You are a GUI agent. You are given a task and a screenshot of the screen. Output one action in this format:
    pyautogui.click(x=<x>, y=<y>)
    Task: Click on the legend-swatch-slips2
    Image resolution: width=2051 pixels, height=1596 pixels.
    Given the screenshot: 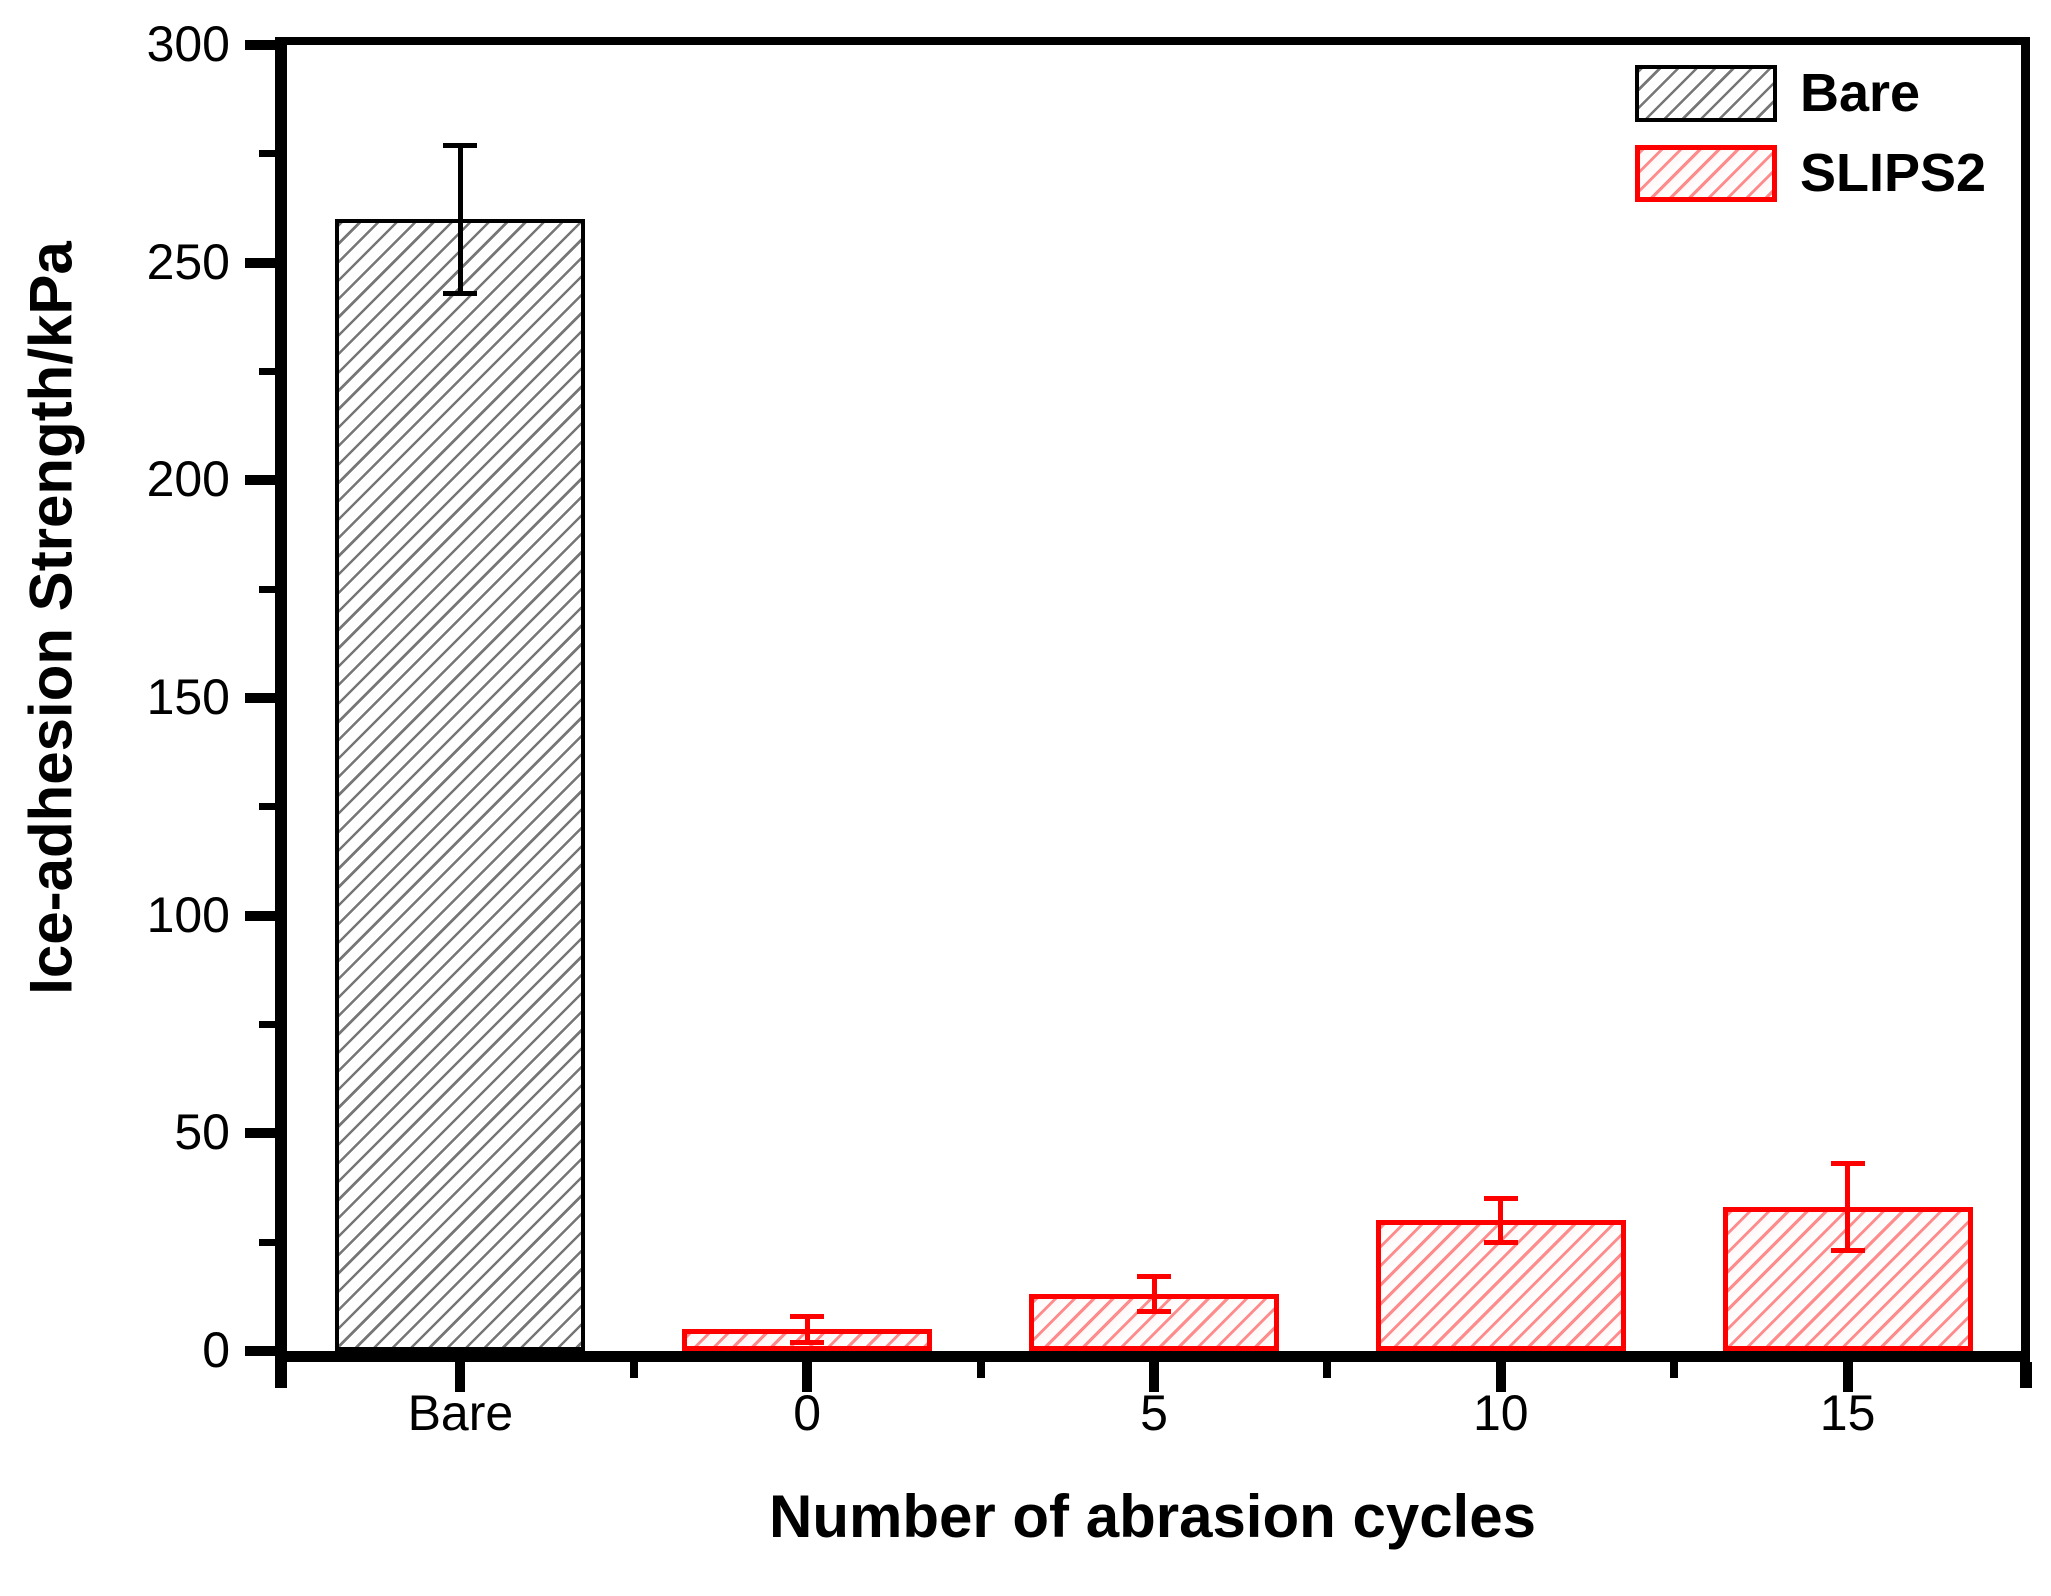 What is the action you would take?
    pyautogui.click(x=1706, y=173)
    